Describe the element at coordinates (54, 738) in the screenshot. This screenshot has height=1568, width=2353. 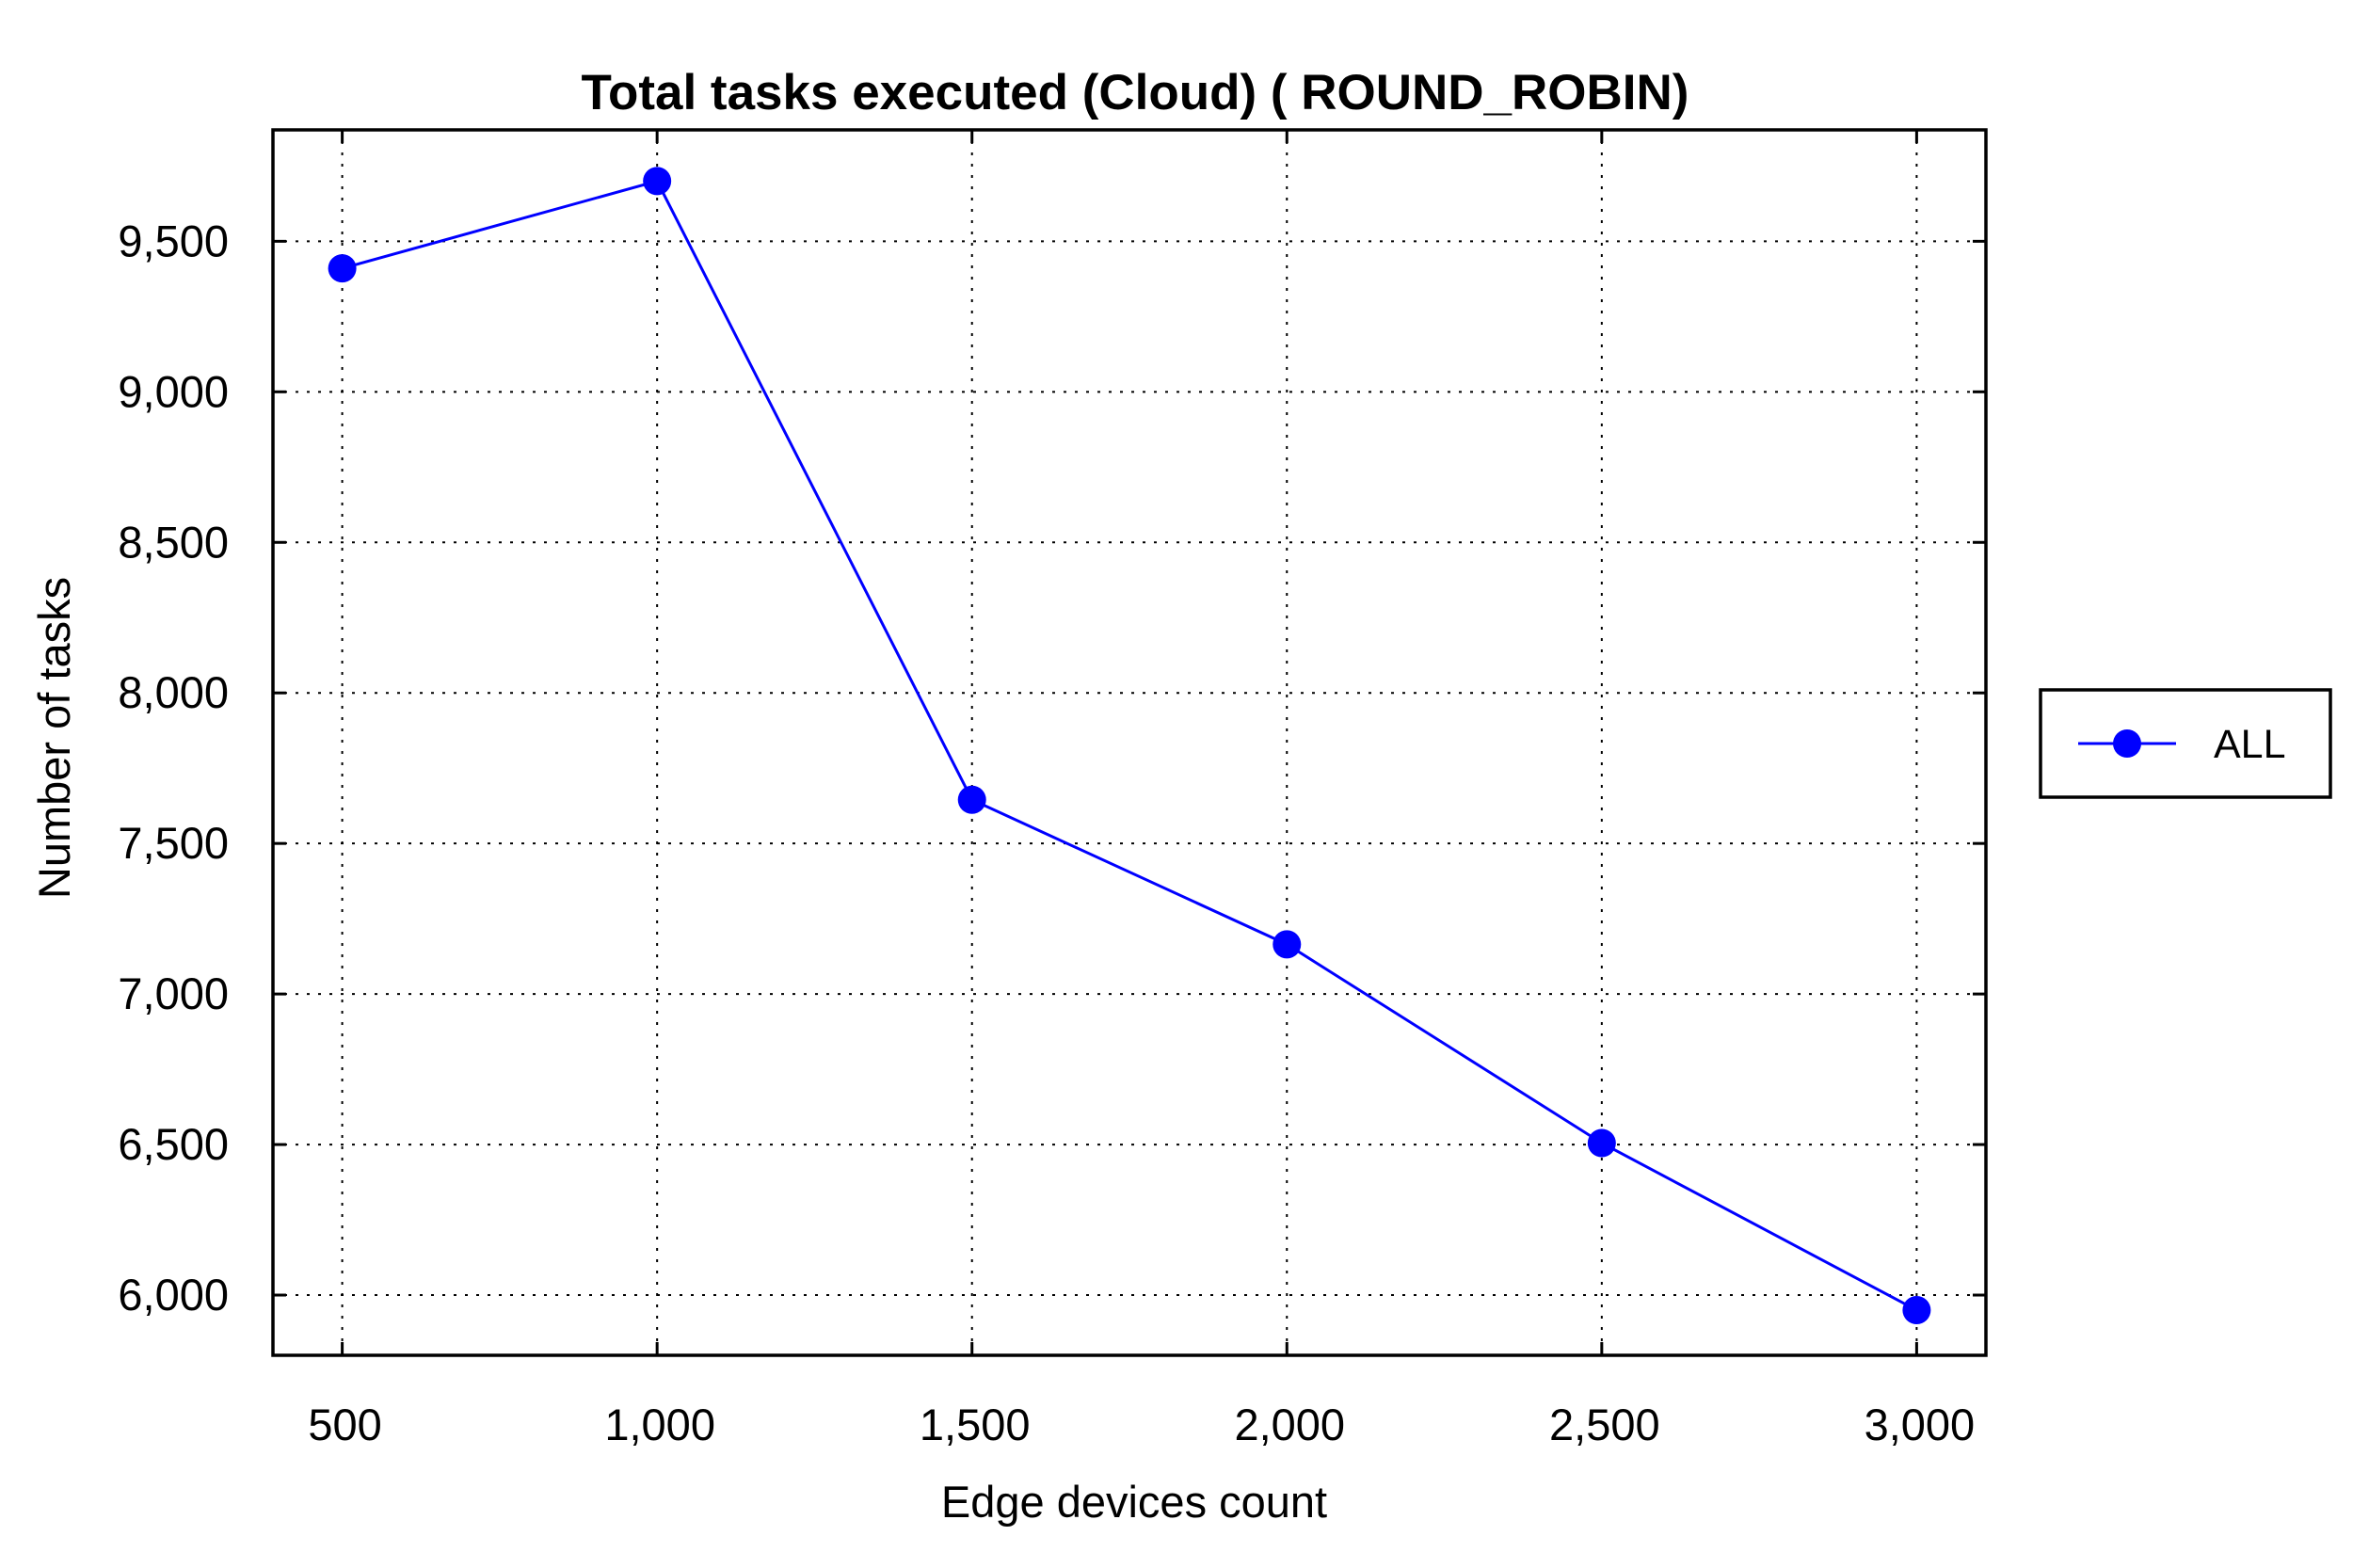
I see `y-axis-label: Number of tasks` at that location.